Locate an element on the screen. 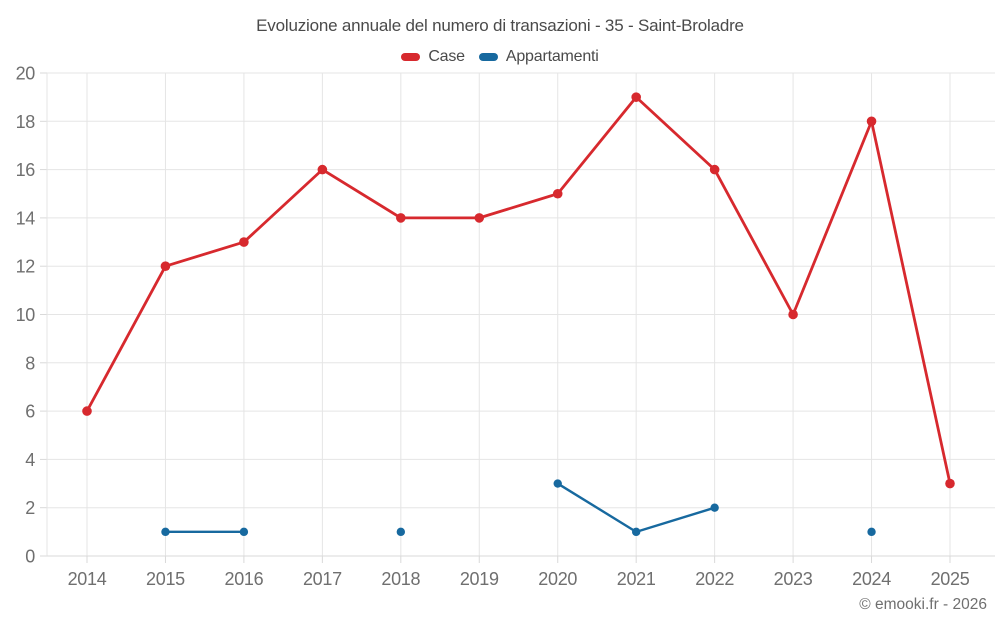  legend-label-case: Case is located at coordinates (446, 56).